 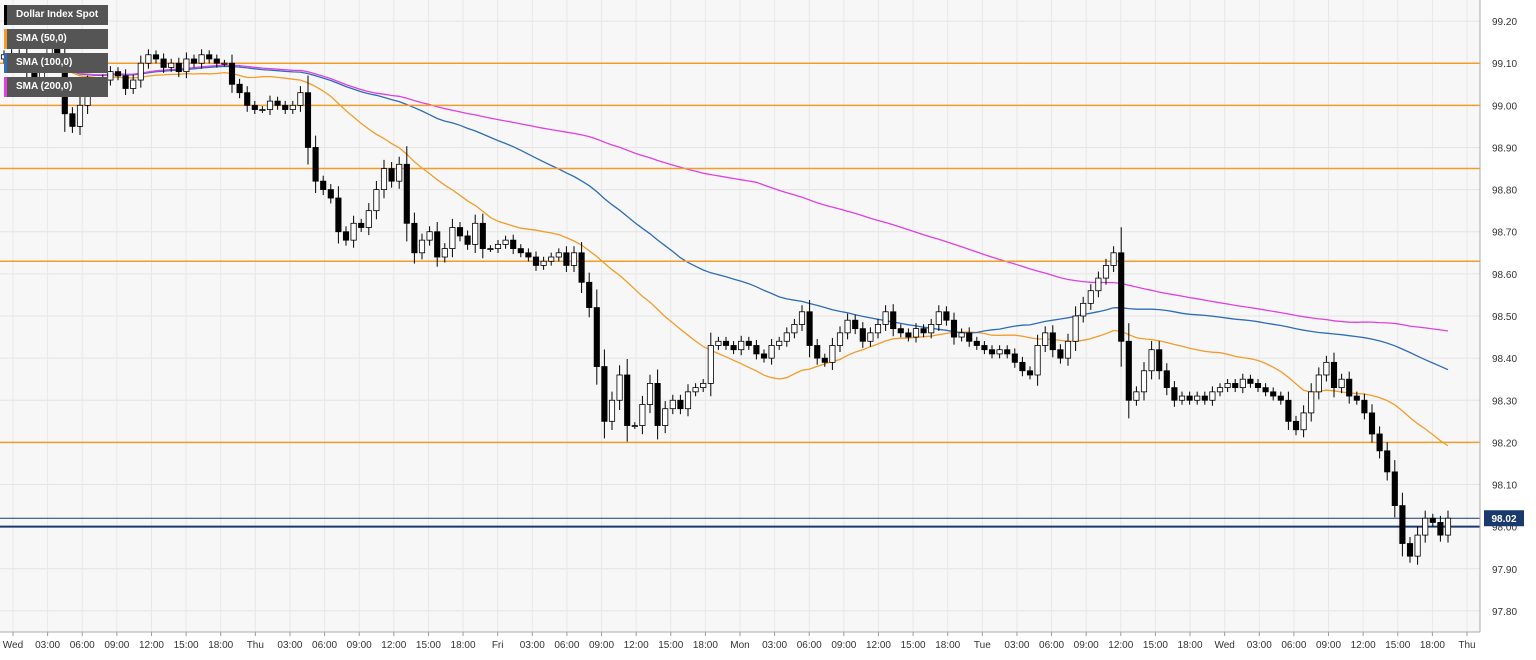 I want to click on y-tick-label: 98.40, so click(x=1504, y=359).